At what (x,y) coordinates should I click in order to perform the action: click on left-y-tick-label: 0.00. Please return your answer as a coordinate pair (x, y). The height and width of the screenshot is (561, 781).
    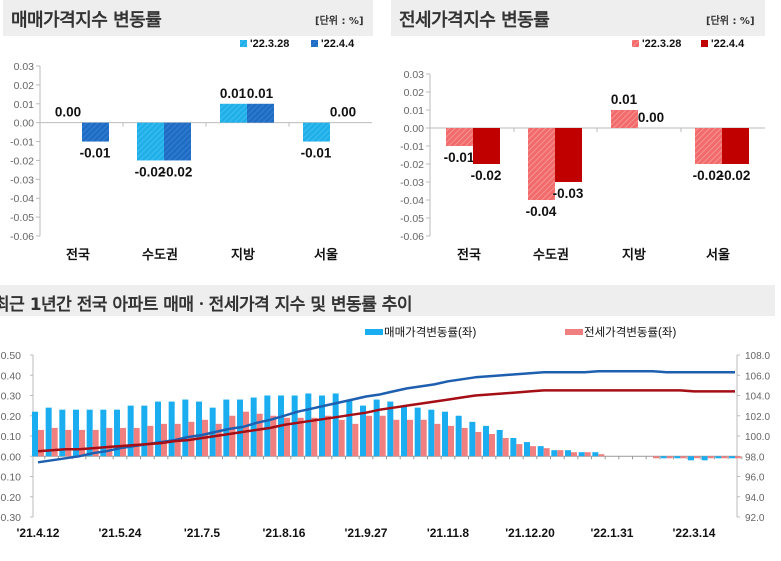
    Looking at the image, I should click on (11, 457).